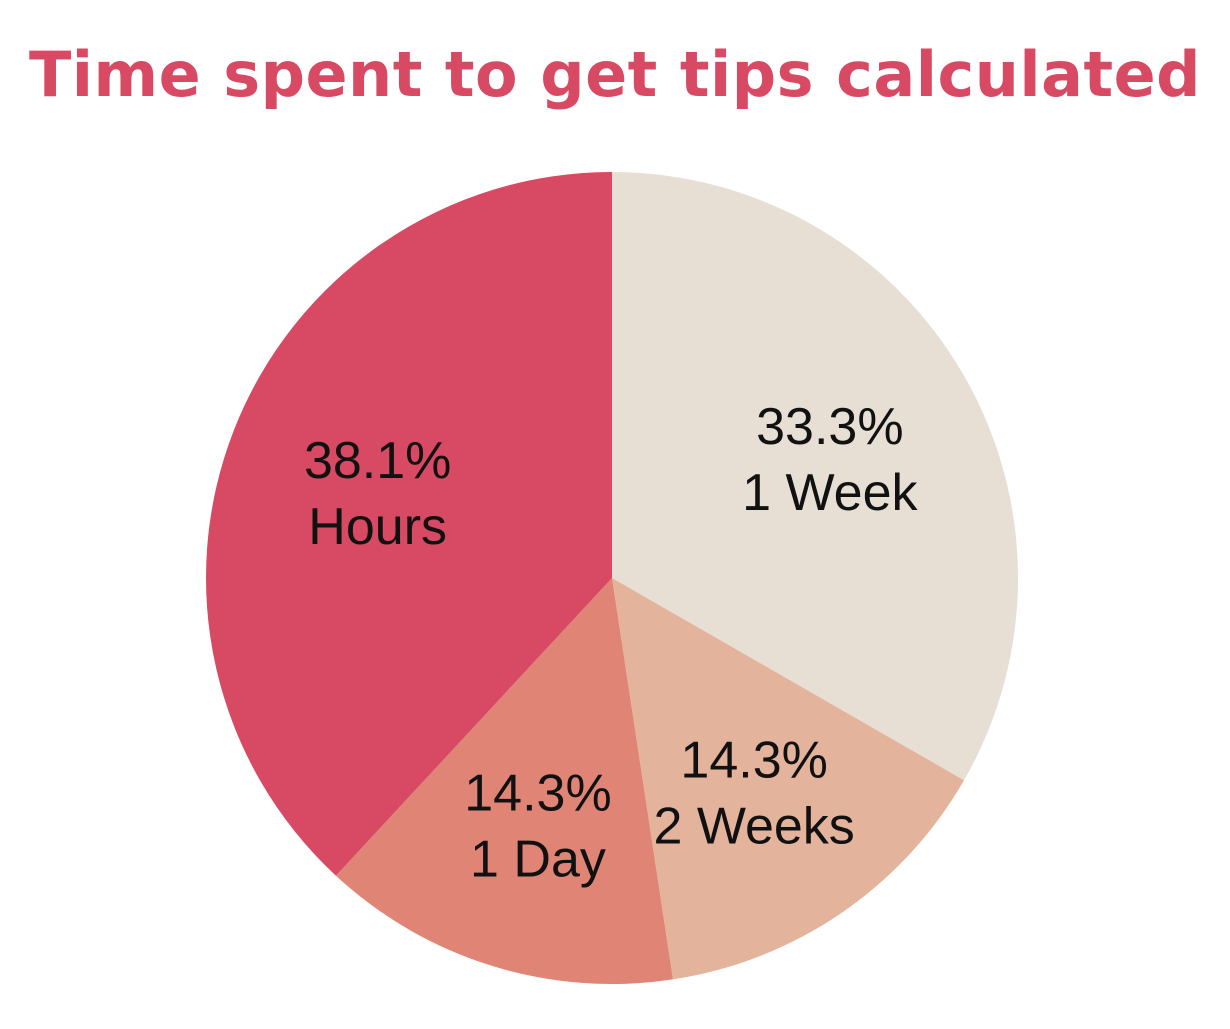 This screenshot has width=1230, height=1029. What do you see at coordinates (830, 493) in the screenshot?
I see `slice-category-label: 1 Week` at bounding box center [830, 493].